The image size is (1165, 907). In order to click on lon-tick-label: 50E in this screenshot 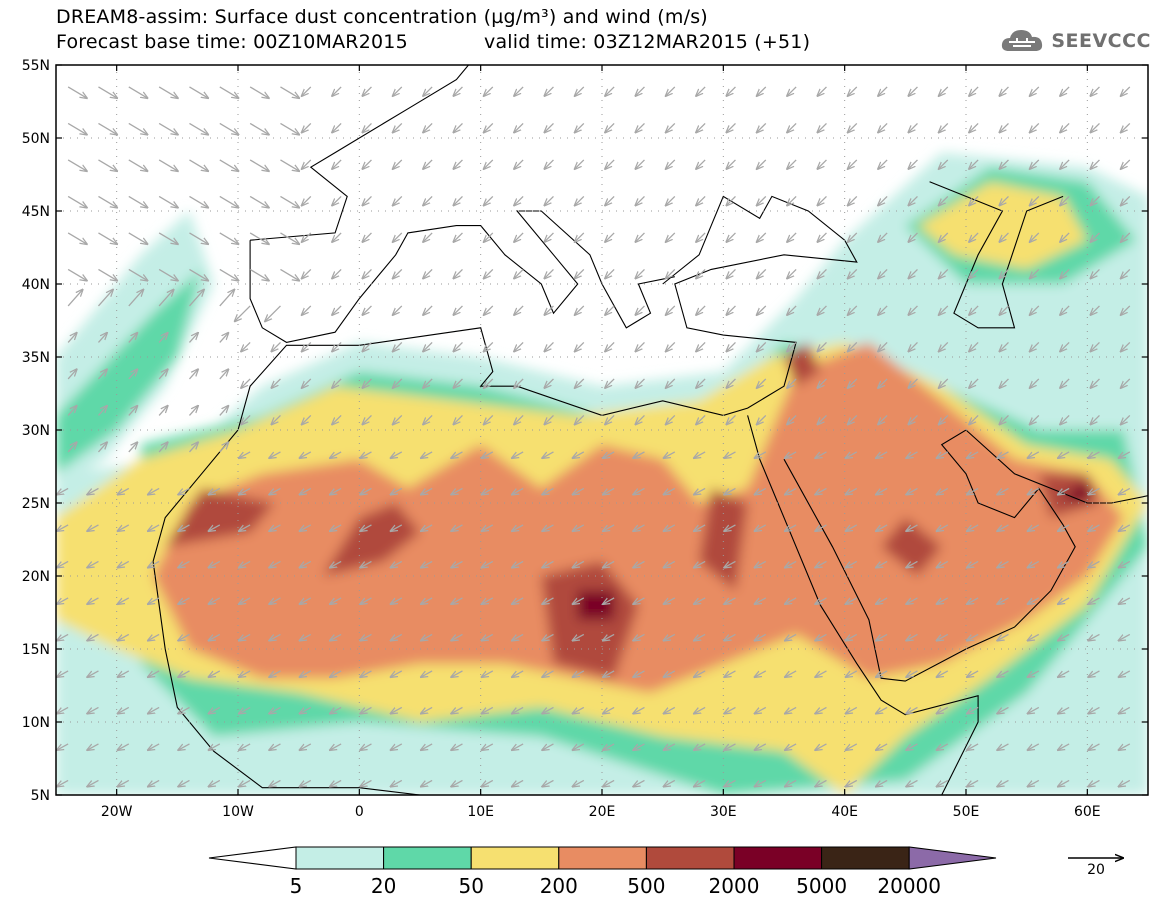, I will do `click(966, 812)`.